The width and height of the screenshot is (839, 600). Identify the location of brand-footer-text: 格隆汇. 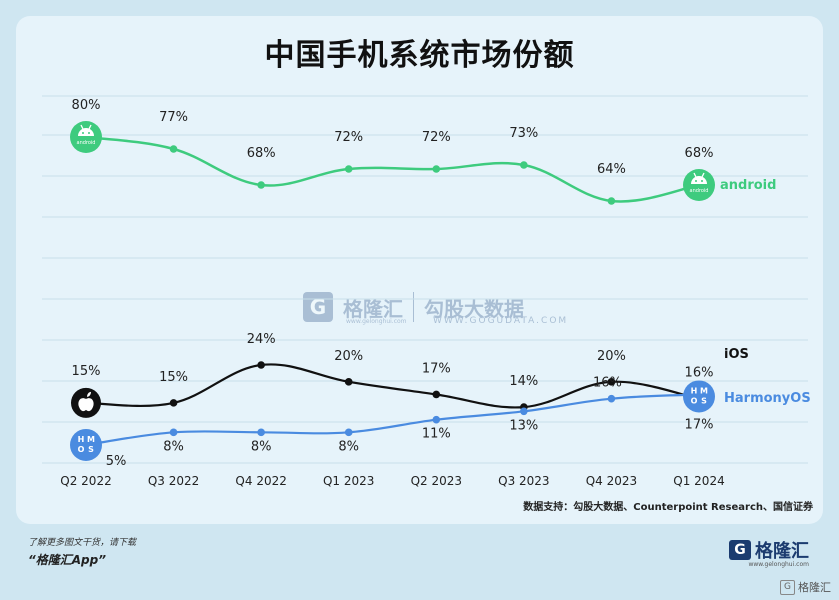
(814, 587).